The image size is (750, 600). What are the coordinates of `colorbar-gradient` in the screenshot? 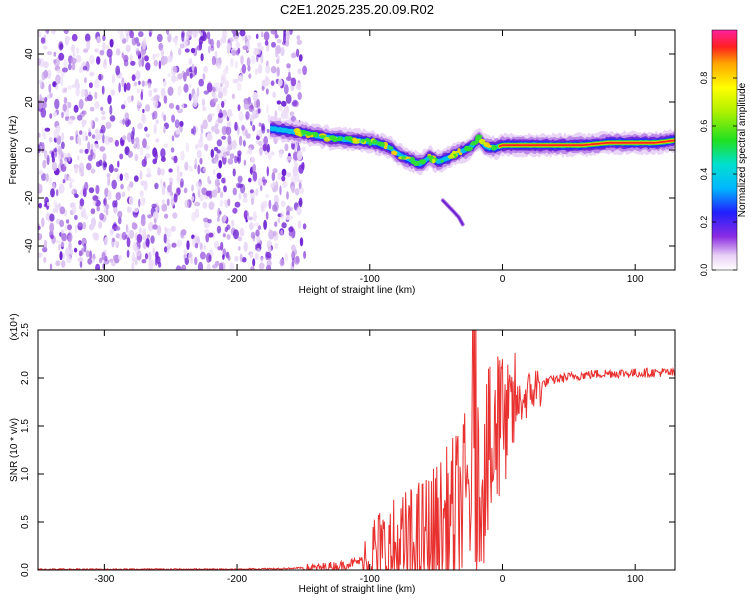 It's located at (724, 150).